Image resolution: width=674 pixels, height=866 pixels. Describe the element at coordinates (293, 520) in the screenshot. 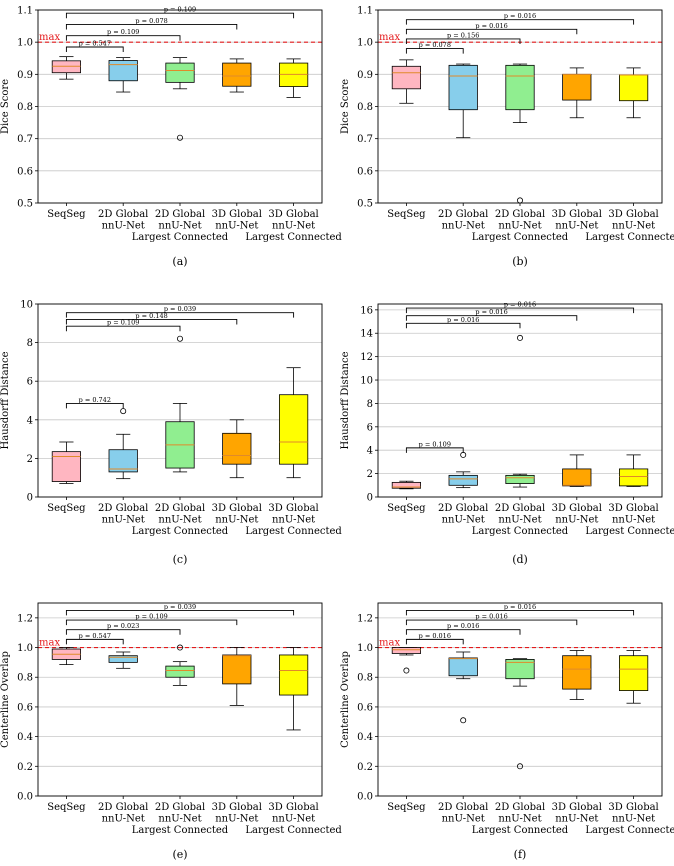

I see `x-tick-label: 3D Global nnU-Net Largest Connected` at that location.